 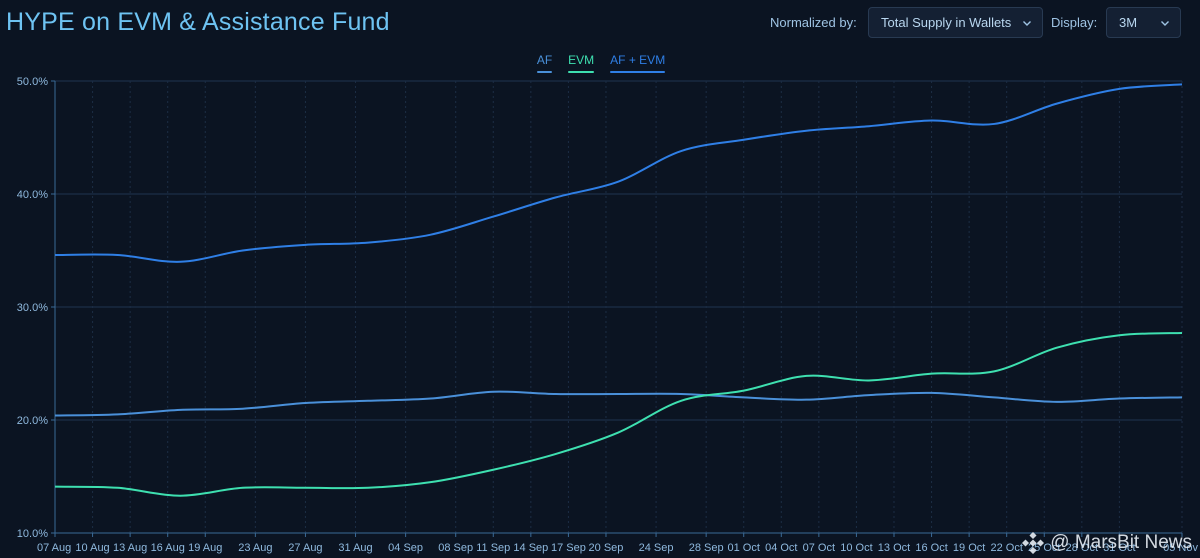 What do you see at coordinates (455, 548) in the screenshot?
I see `x-tick-label: 08 Sep` at bounding box center [455, 548].